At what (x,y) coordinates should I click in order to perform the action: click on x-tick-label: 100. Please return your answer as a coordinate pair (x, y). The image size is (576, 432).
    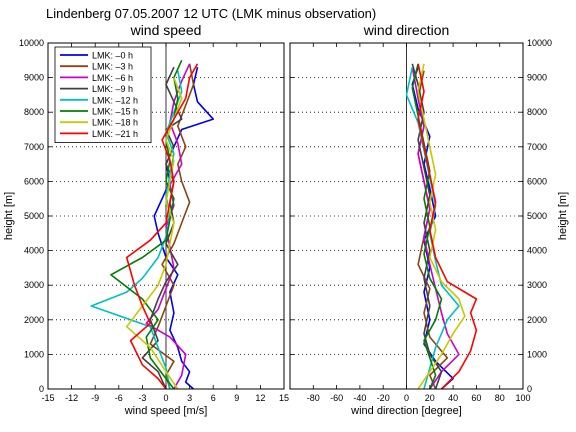
    Looking at the image, I should click on (522, 398).